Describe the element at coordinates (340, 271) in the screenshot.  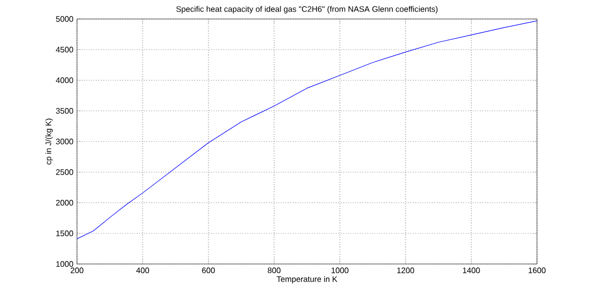
I see `x-tick-label: 1000` at that location.